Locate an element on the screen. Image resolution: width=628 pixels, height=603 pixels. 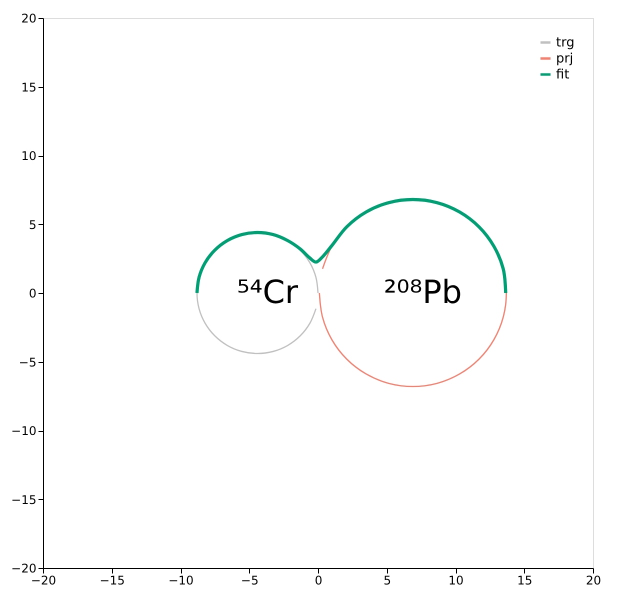
x-tick-label: 20 is located at coordinates (594, 581).